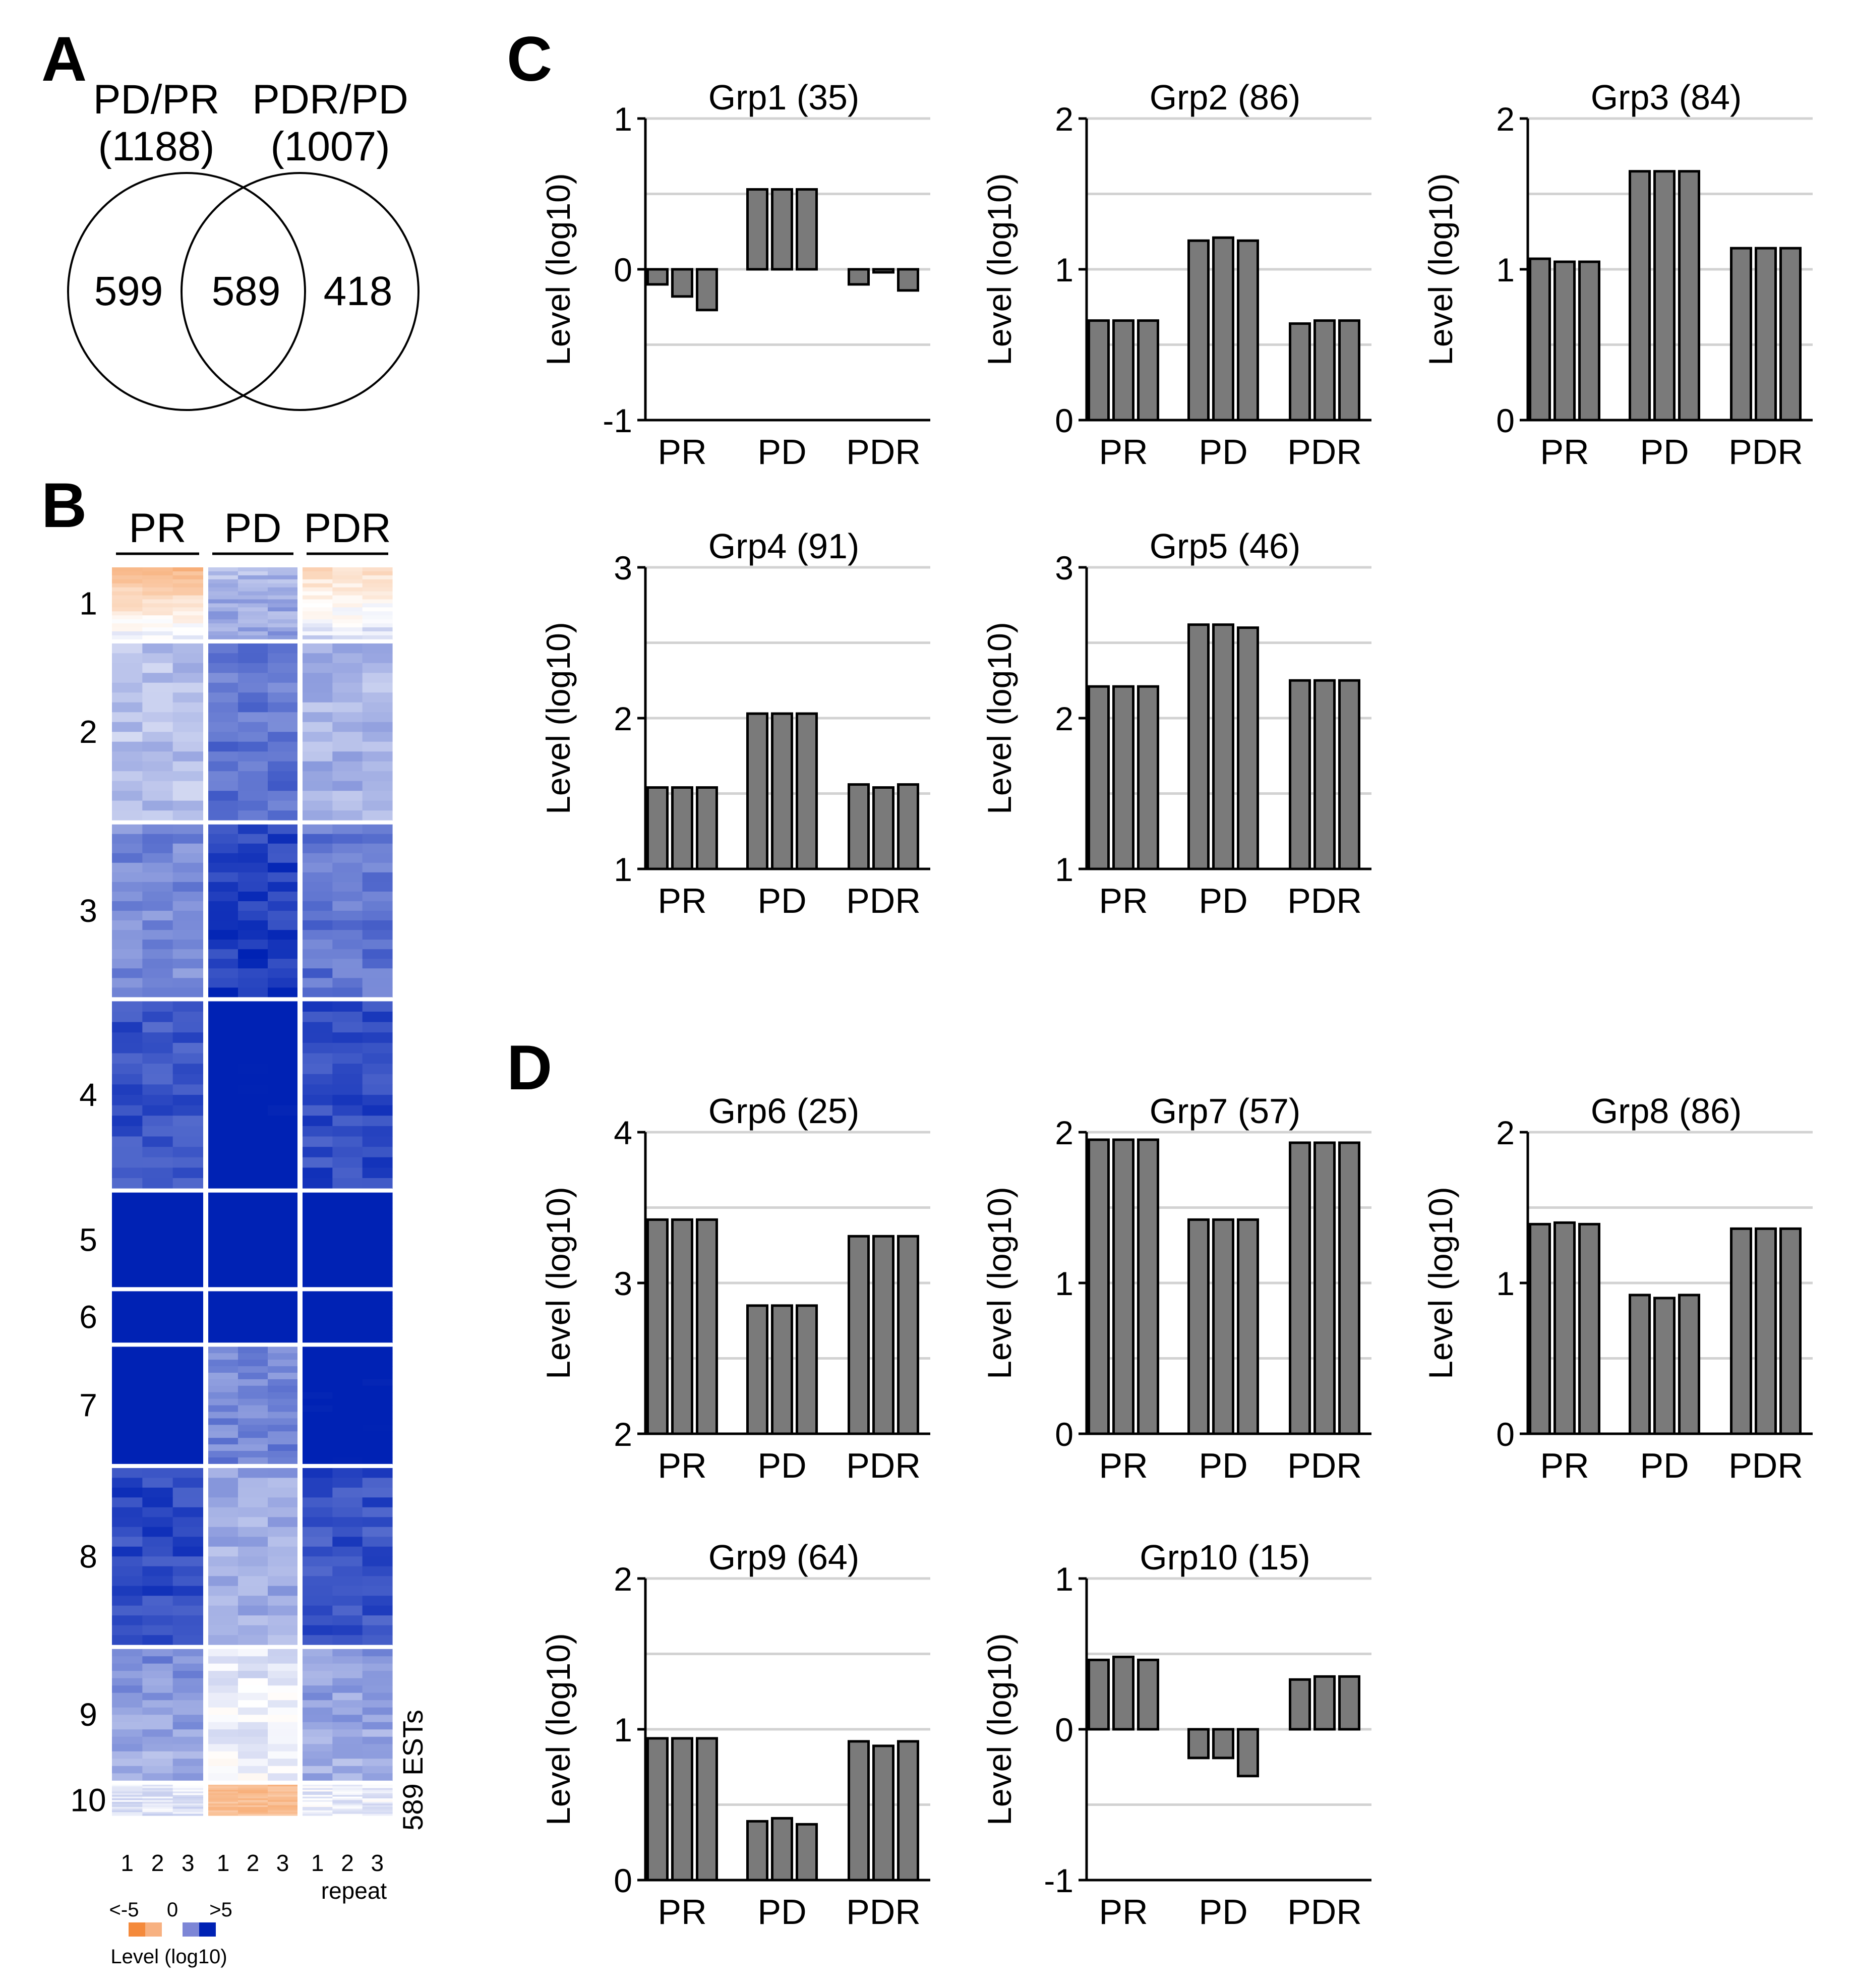 This screenshot has width=1853, height=1988. Describe the element at coordinates (681, 1465) in the screenshot. I see `category-label: PR` at that location.